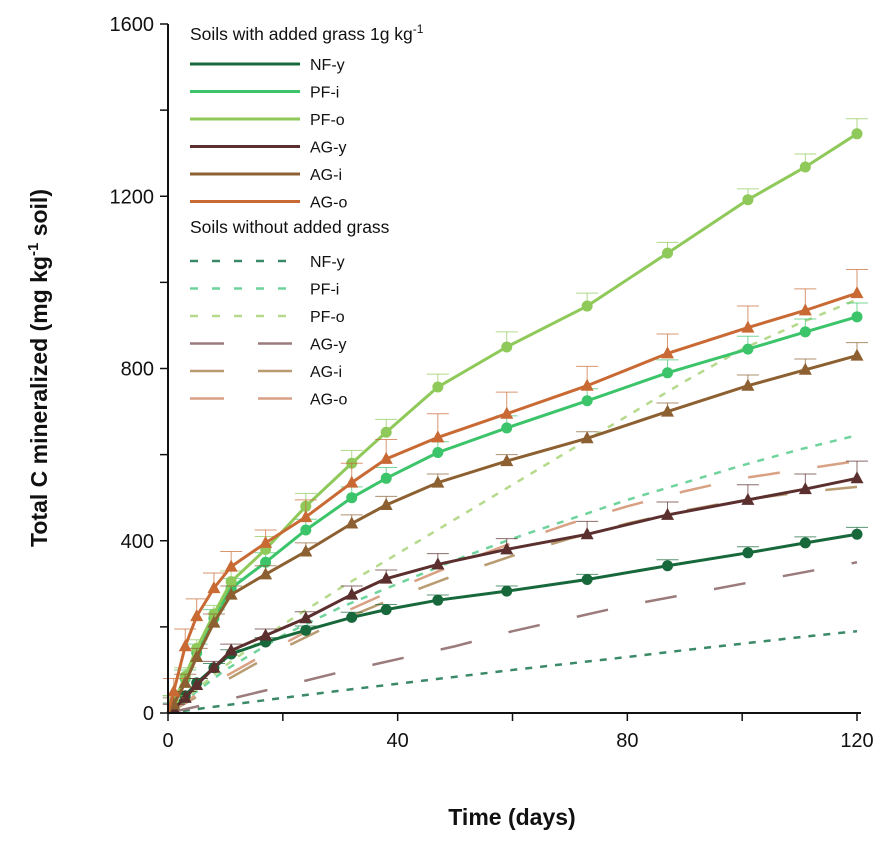  Describe the element at coordinates (290, 227) in the screenshot. I see `legend-title-without-grass: Soils without added grass` at that location.